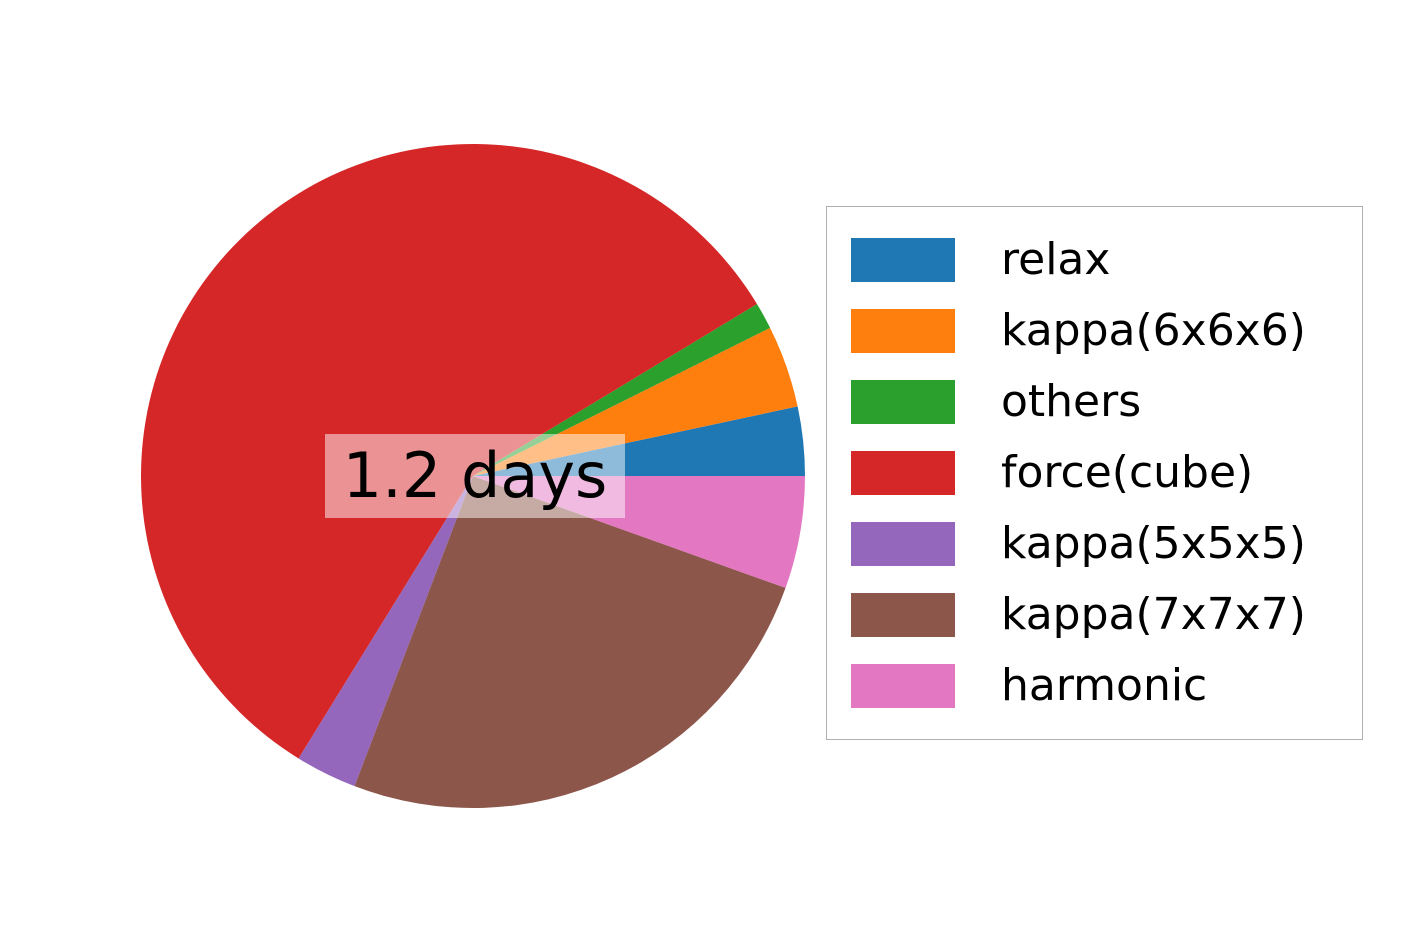 The width and height of the screenshot is (1419, 951). I want to click on legend-item: kappa(5x5x5), so click(1093, 544).